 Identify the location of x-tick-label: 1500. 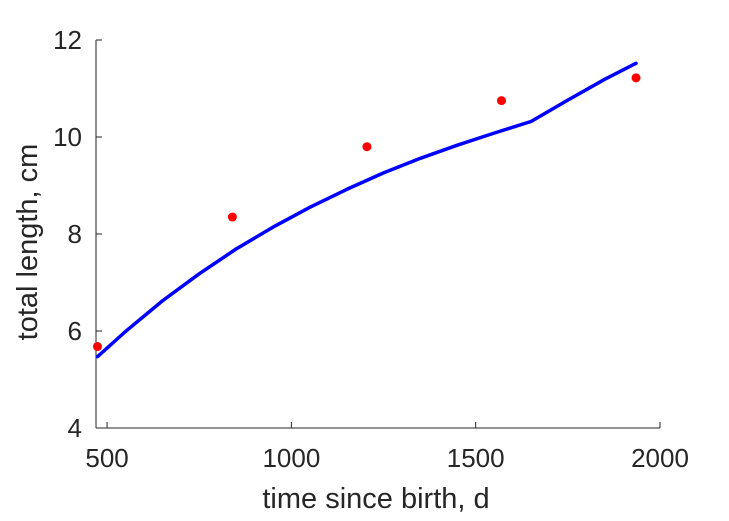
(476, 458).